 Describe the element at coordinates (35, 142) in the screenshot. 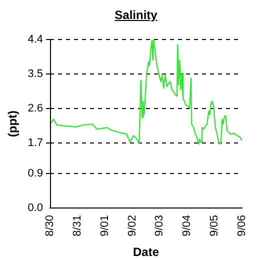

I see `y-tick-label: 1.7` at that location.